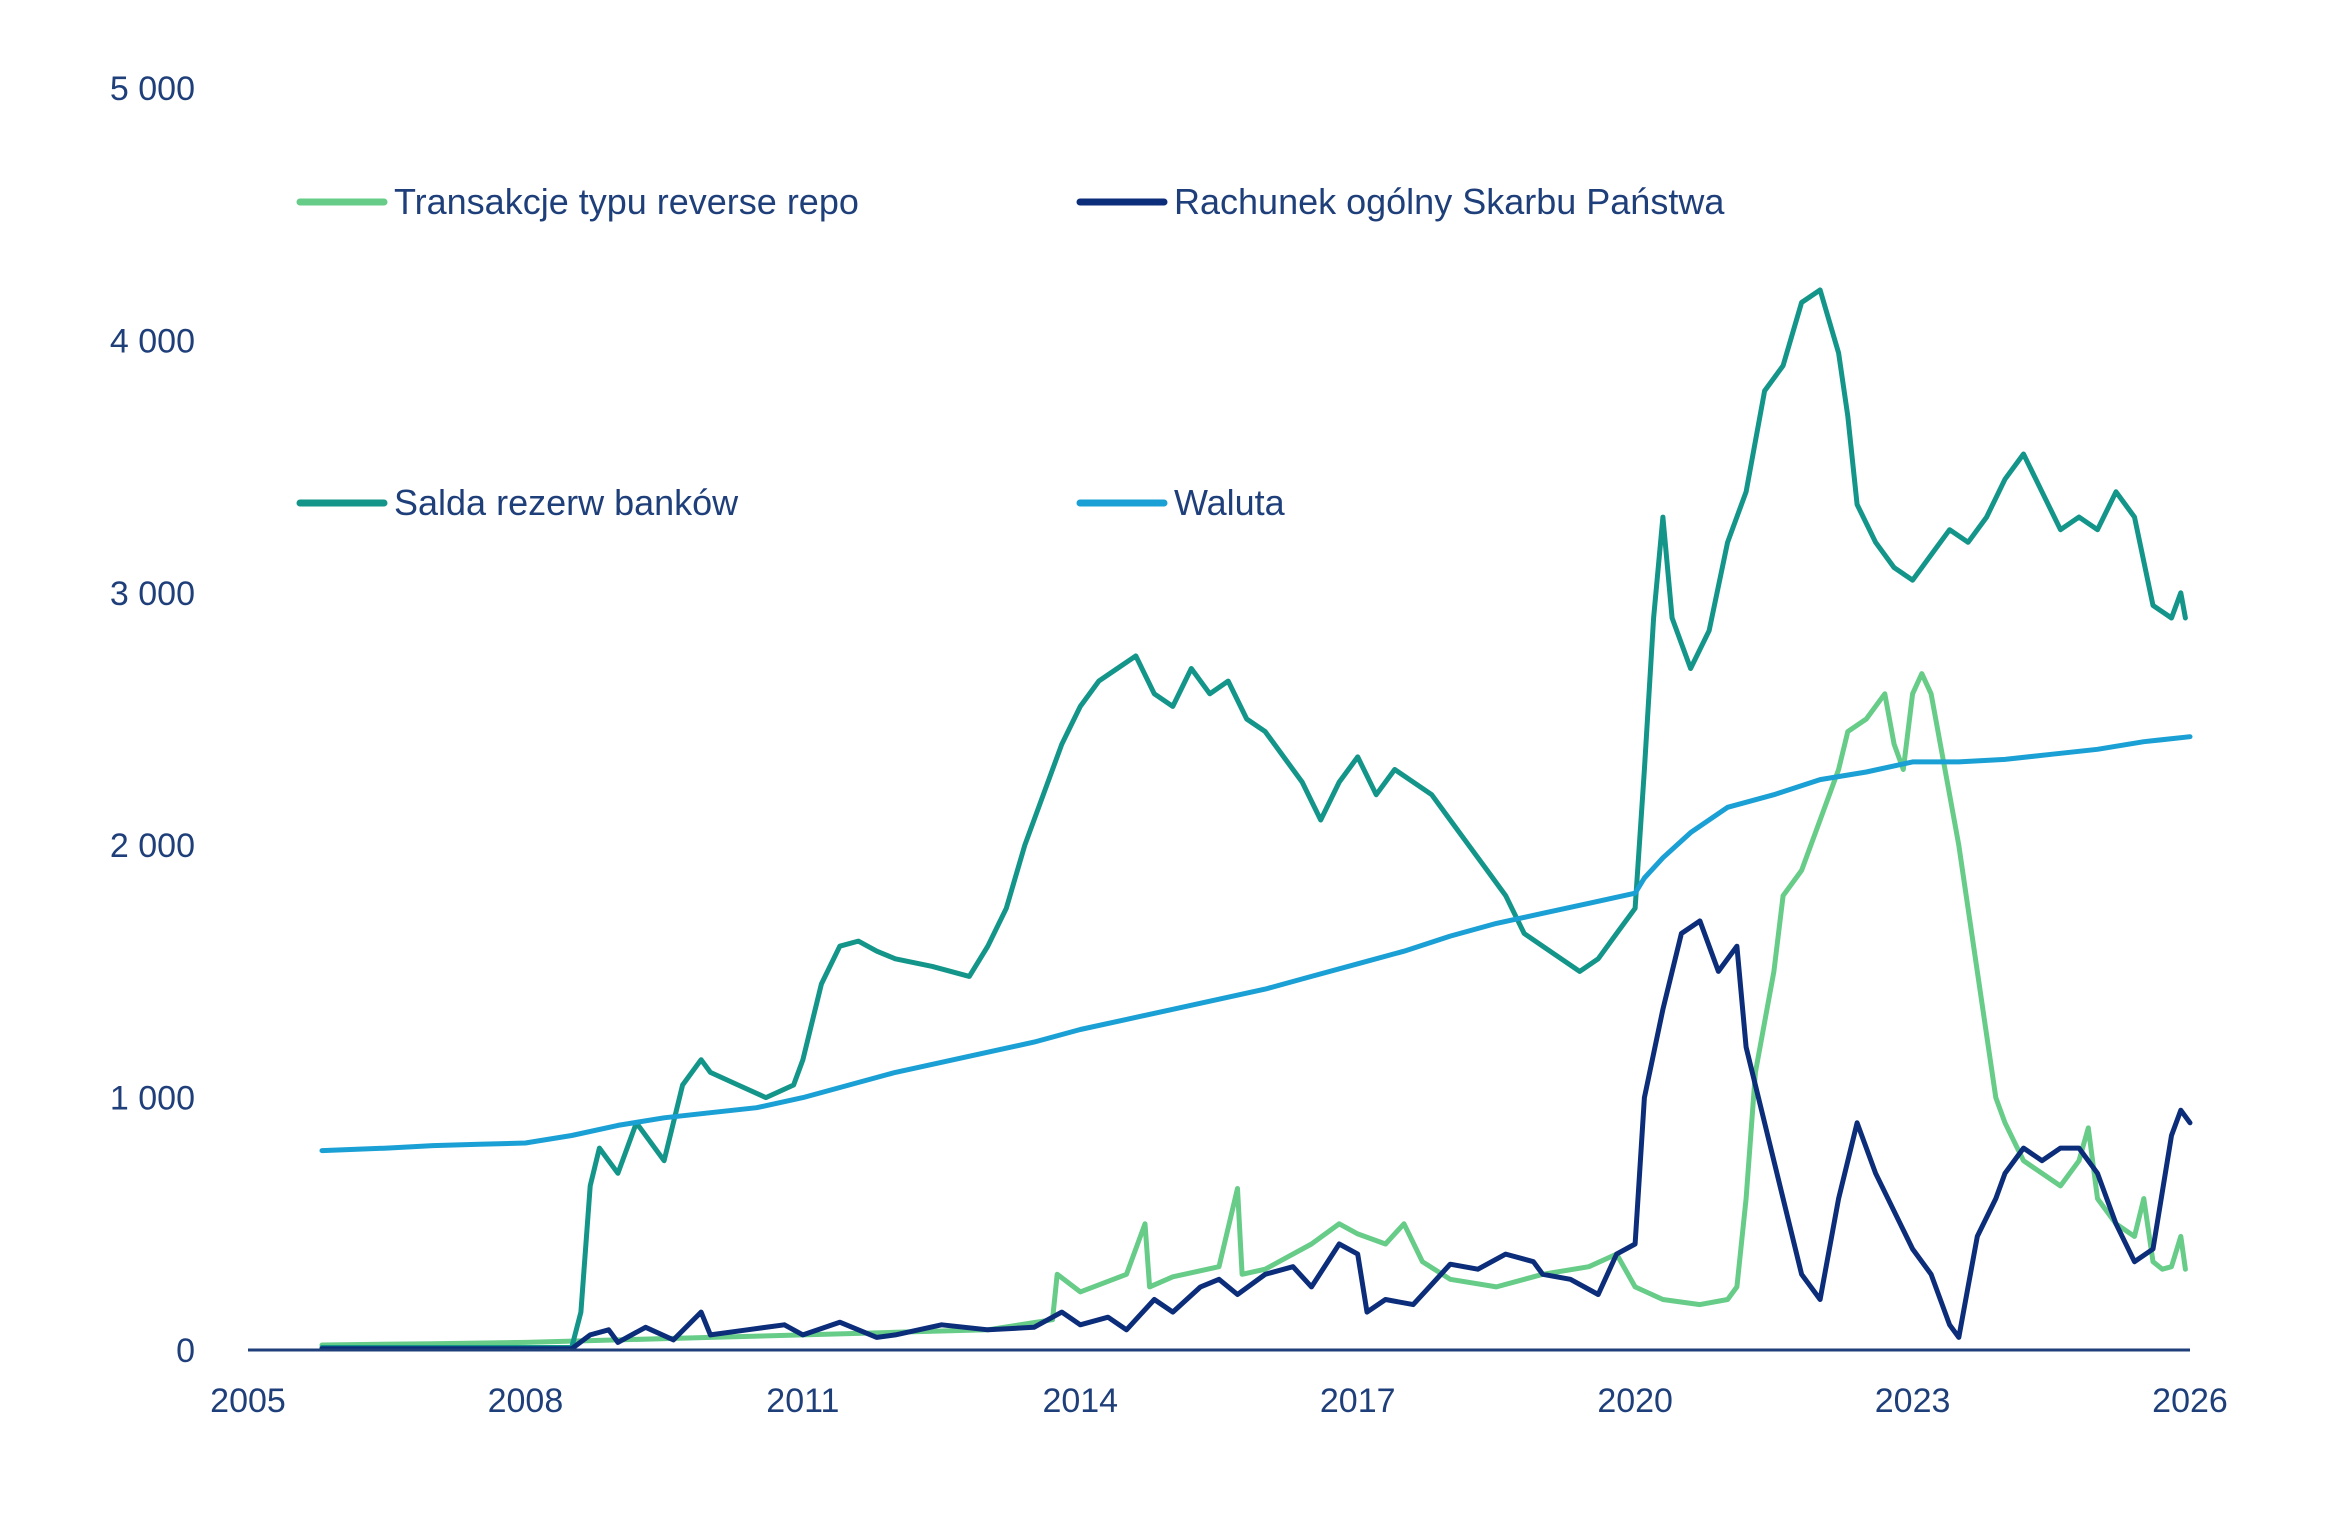 This screenshot has width=2325, height=1534. I want to click on y-tick-label: 5 000, so click(152, 89).